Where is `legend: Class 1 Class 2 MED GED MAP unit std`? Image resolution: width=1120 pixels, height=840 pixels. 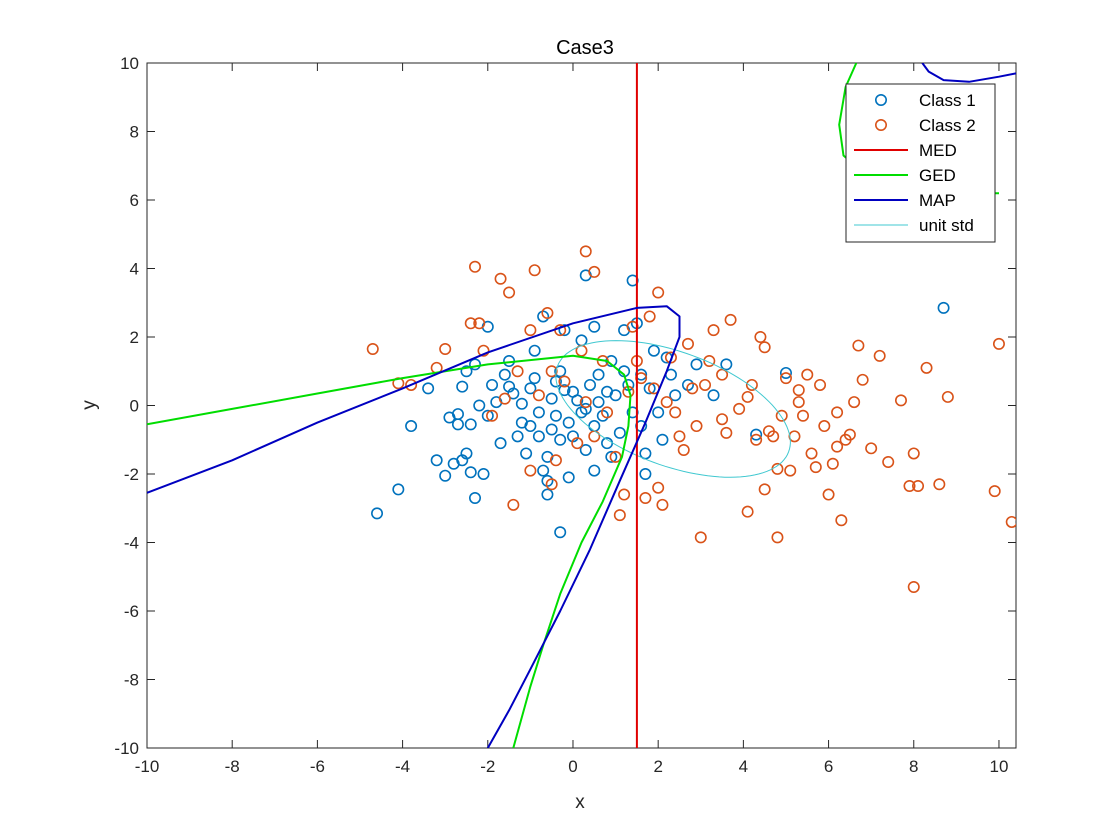 legend: Class 1 Class 2 MED GED MAP unit std is located at coordinates (920, 163).